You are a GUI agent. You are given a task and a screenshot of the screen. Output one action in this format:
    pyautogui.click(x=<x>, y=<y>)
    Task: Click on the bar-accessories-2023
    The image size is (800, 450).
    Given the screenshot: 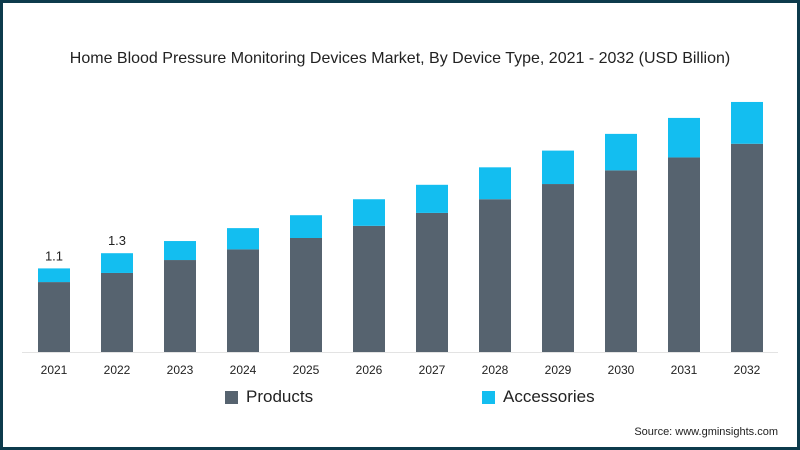 What is the action you would take?
    pyautogui.click(x=180, y=251)
    